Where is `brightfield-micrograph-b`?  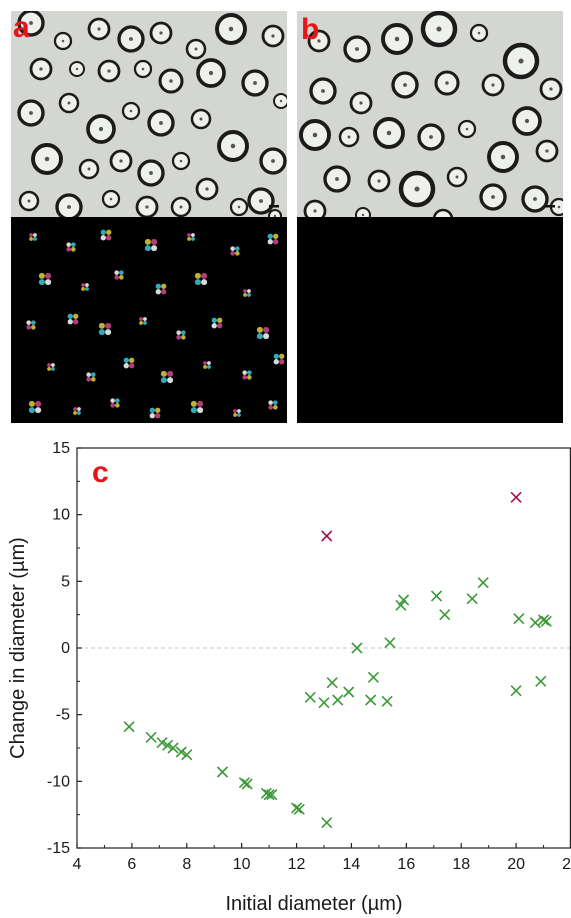
brightfield-micrograph-b is located at coordinates (430, 114).